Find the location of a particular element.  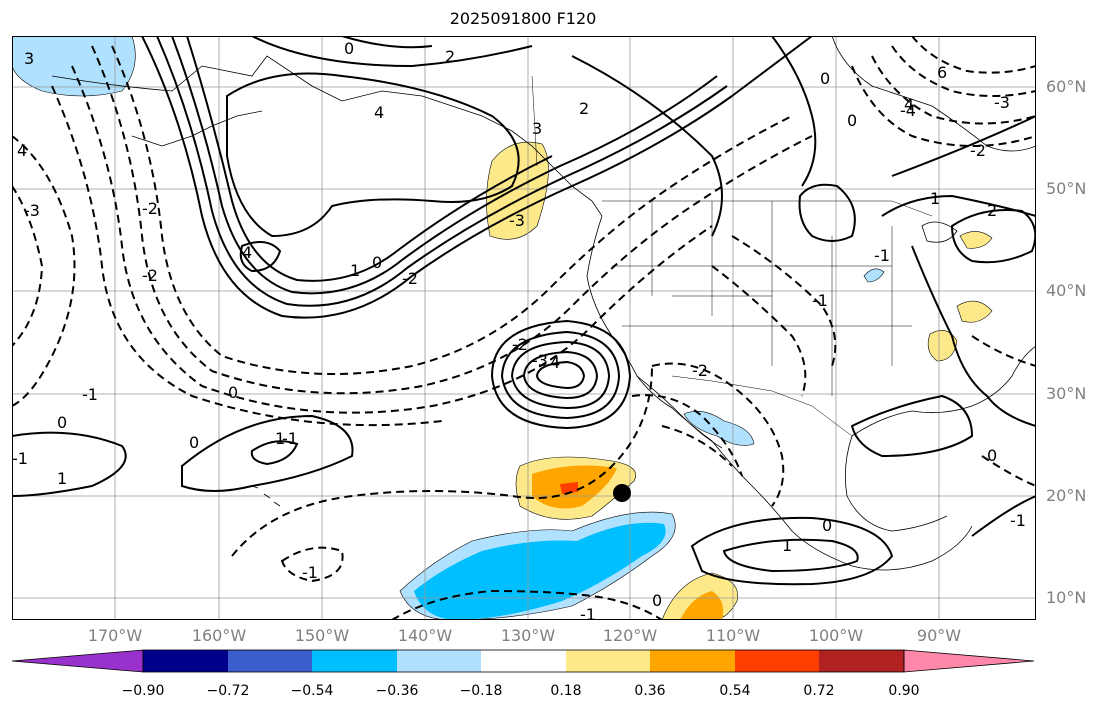

colorbar-tick: 0.72 is located at coordinates (819, 691).